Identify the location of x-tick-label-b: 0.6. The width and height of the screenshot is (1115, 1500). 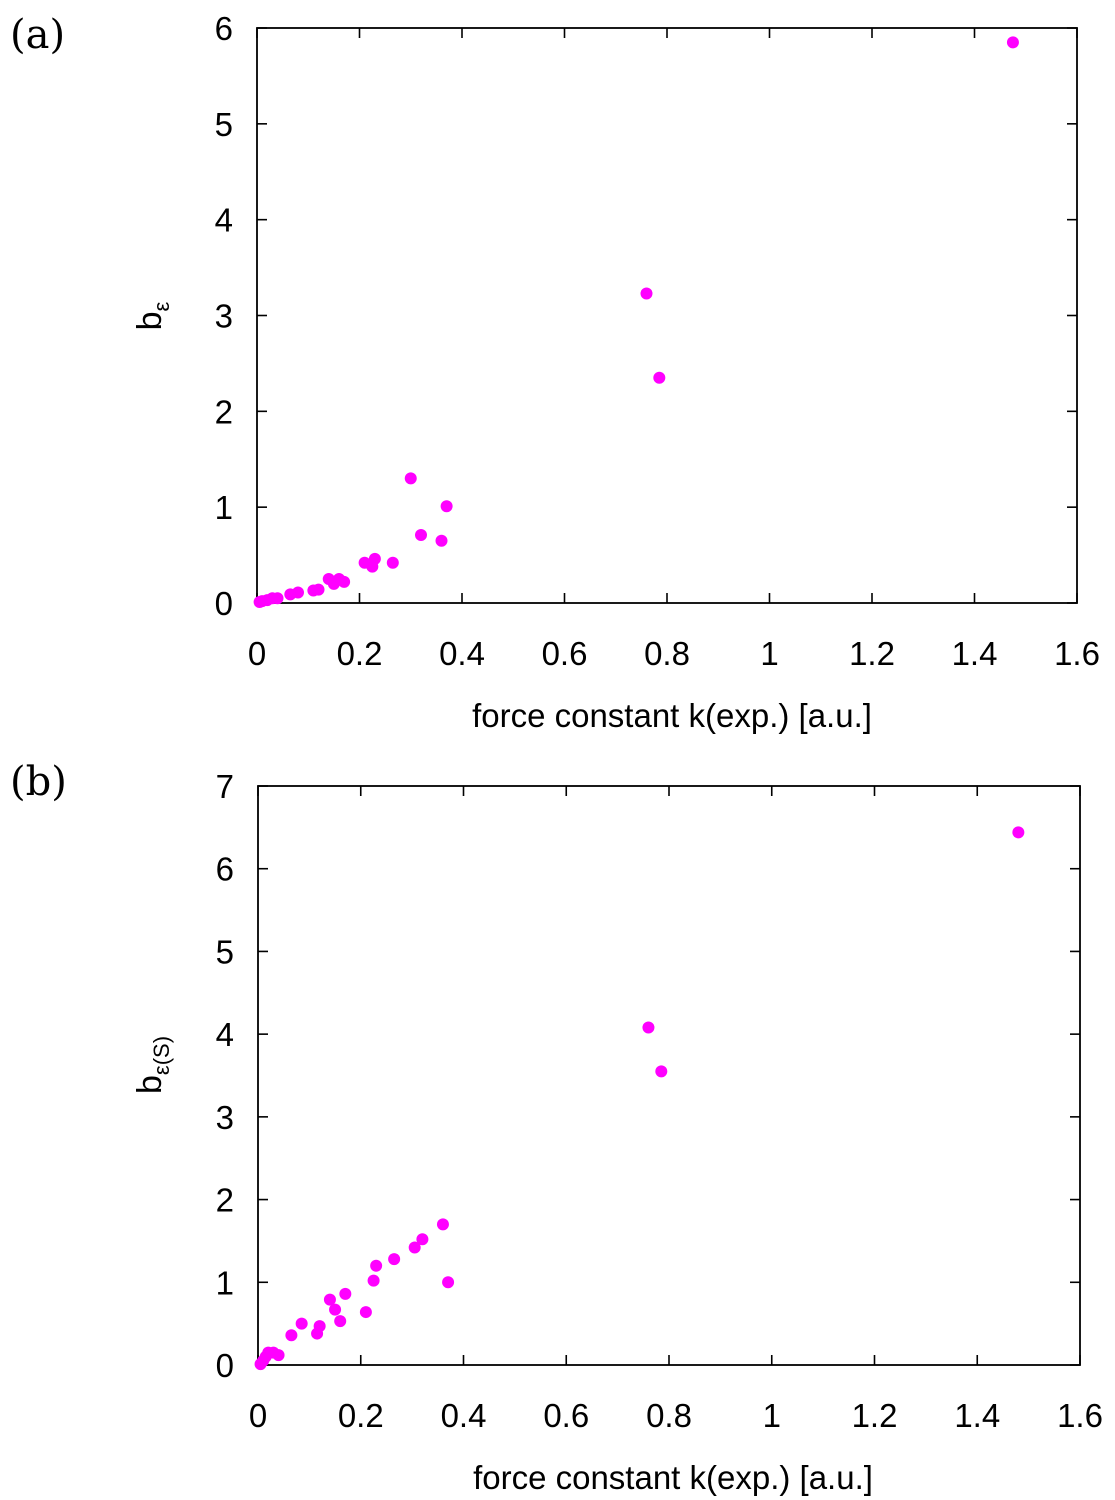
(566, 1415).